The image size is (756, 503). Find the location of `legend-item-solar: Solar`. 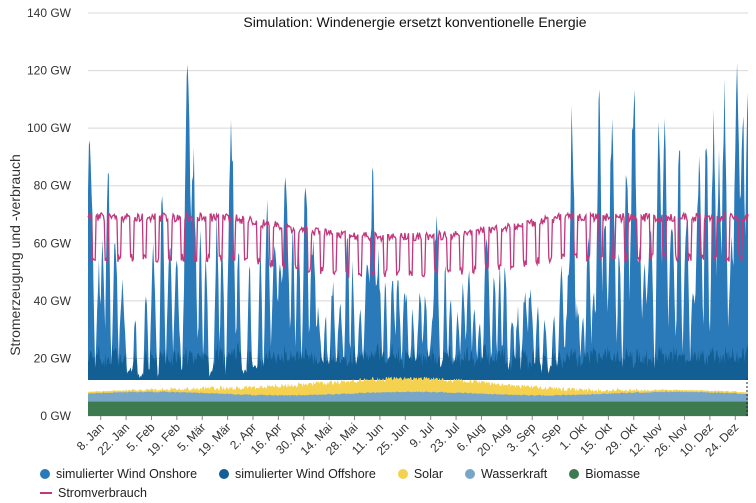

legend-item-solar: Solar is located at coordinates (420, 473).